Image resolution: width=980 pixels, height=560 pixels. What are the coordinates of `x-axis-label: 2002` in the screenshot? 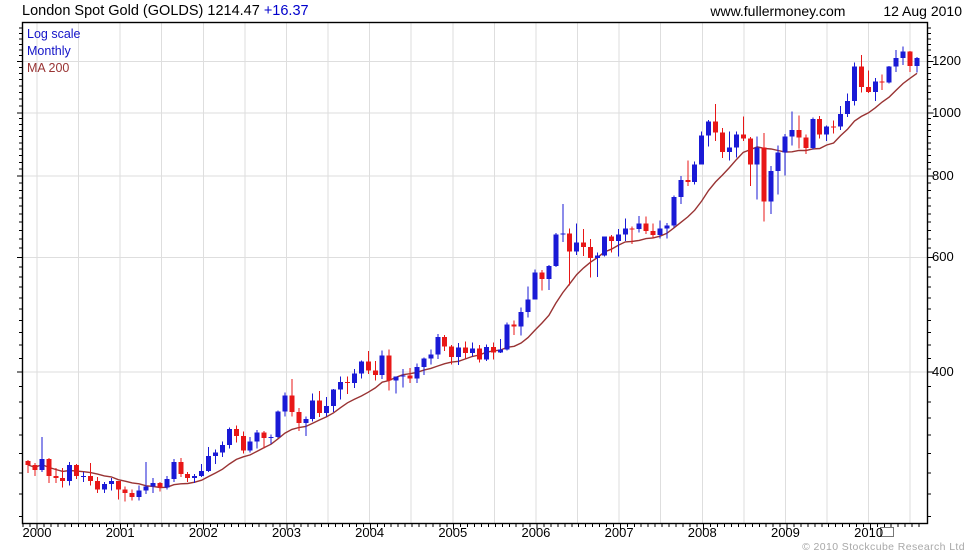 It's located at (203, 532).